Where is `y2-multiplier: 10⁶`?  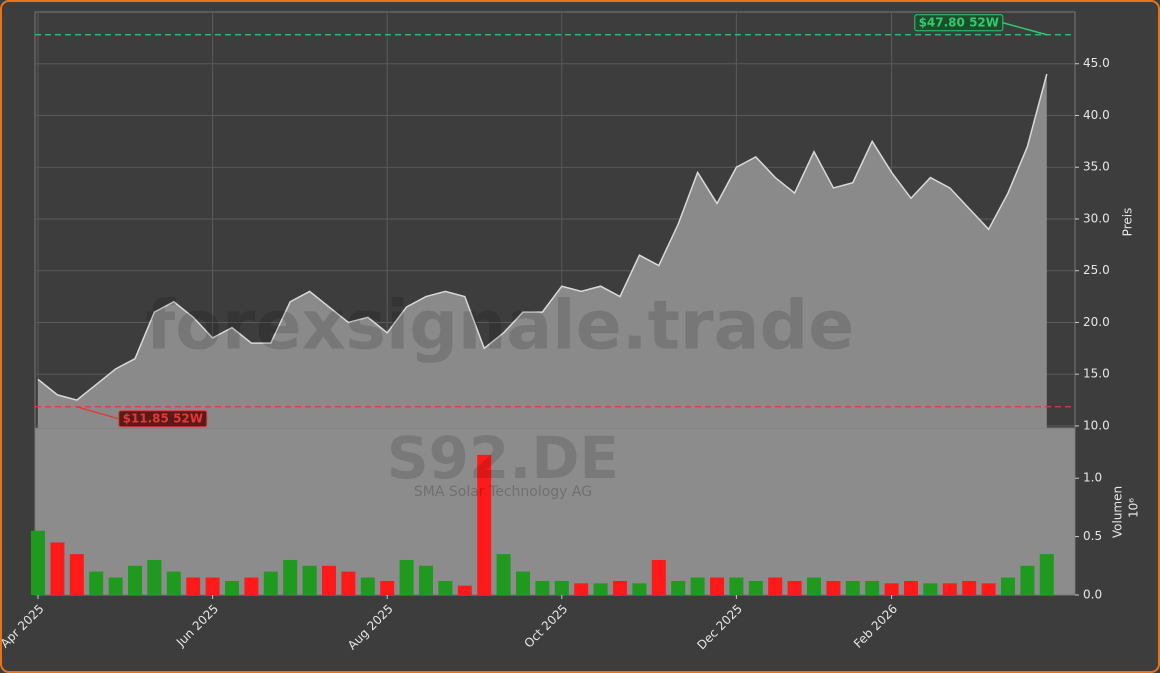 y2-multiplier: 10⁶ is located at coordinates (1134, 508).